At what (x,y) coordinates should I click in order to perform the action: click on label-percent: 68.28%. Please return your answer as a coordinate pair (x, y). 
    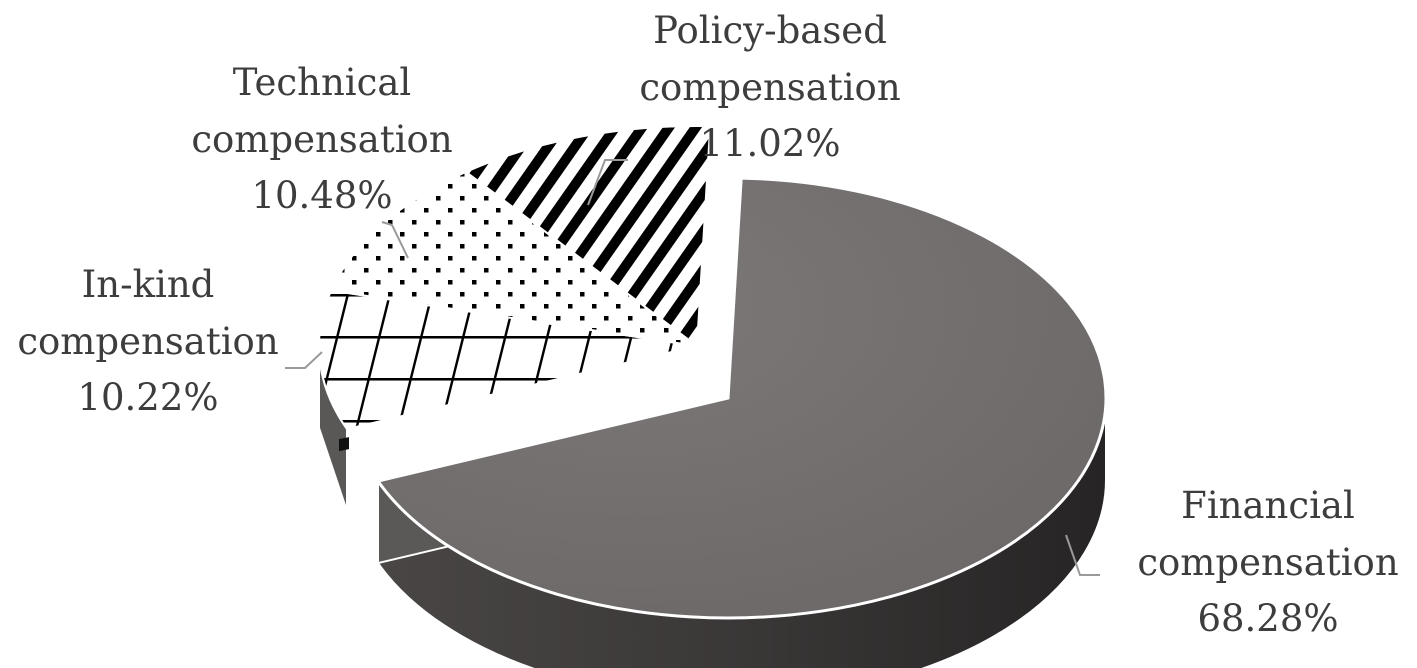
    Looking at the image, I should click on (1267, 618).